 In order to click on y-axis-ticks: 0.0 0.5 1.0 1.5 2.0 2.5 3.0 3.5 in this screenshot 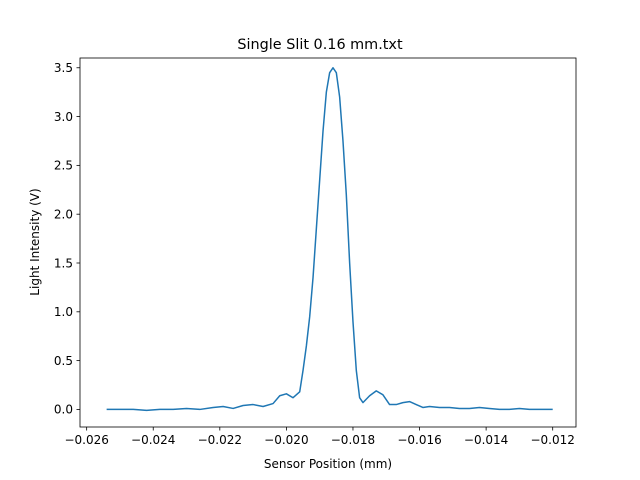, I will do `click(67, 239)`.